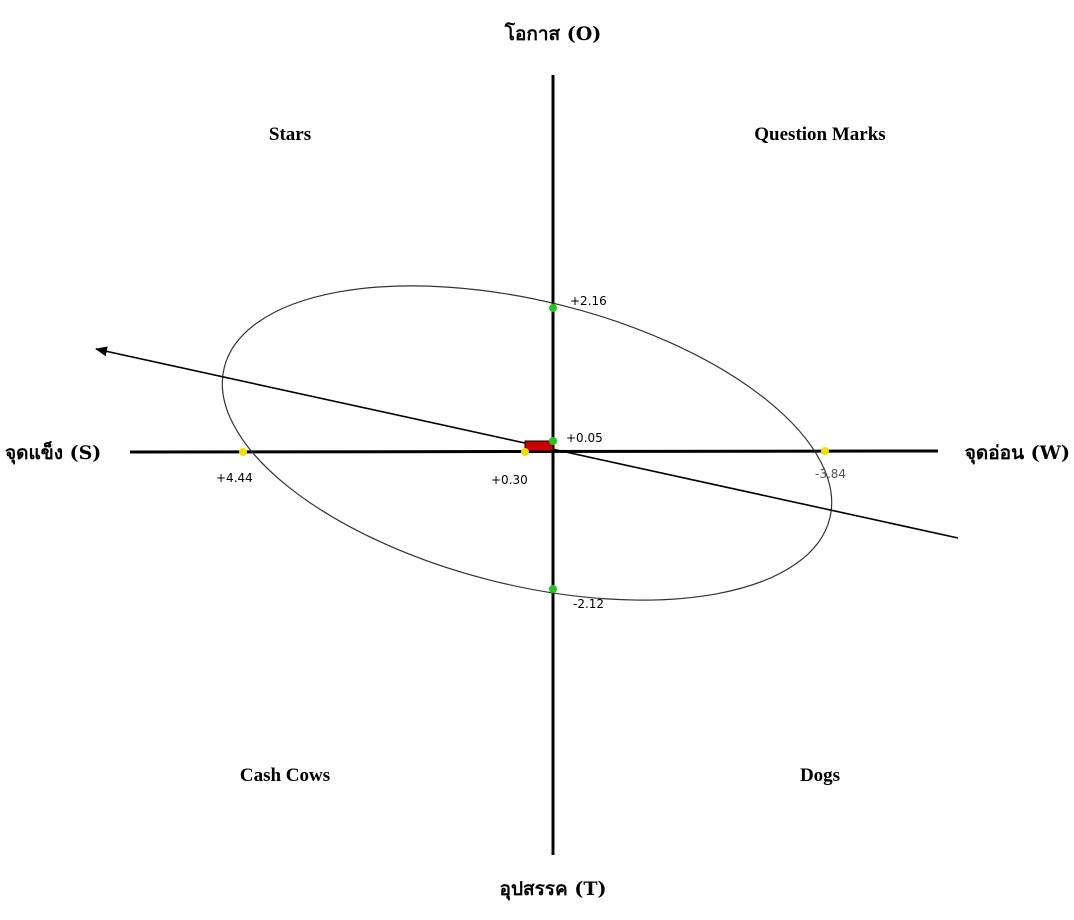  I want to click on label-threat-value: -2.12, so click(588, 604).